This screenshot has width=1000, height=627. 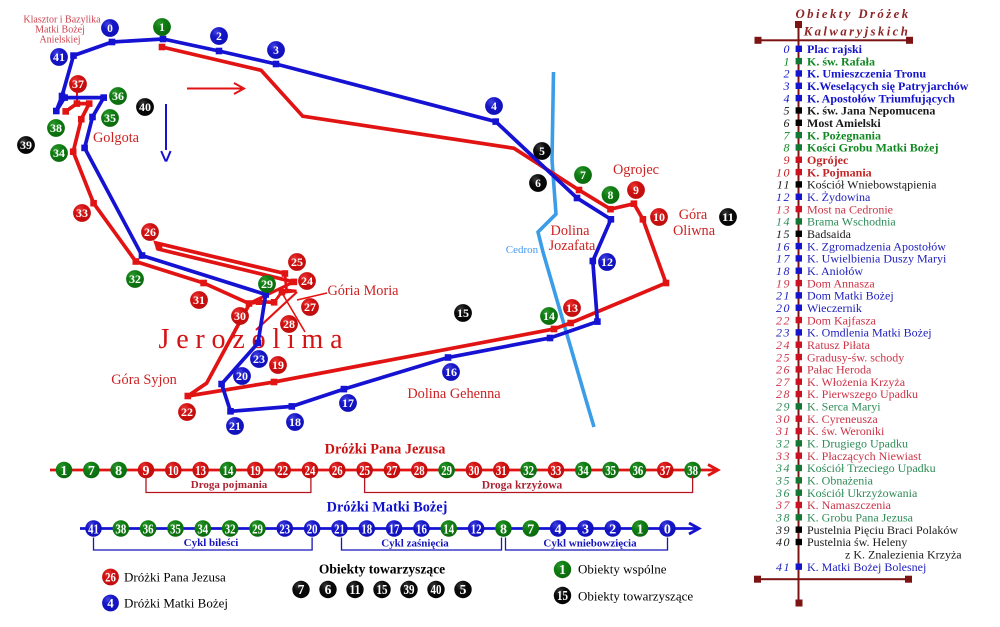 I want to click on svg-text: Plac rajski, so click(x=835, y=49).